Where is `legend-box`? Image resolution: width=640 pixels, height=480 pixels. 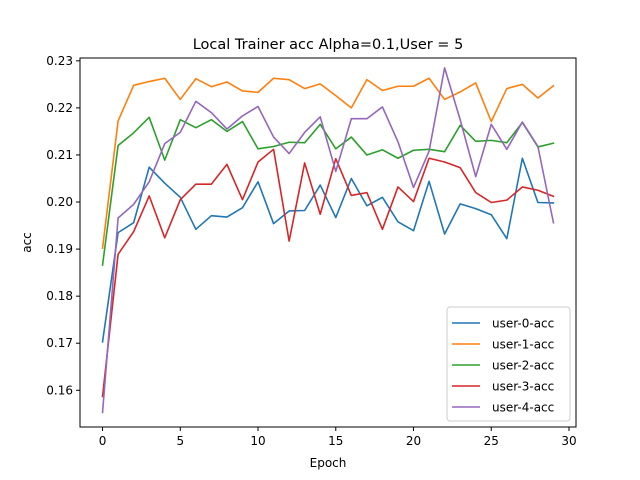 legend-box is located at coordinates (508, 364).